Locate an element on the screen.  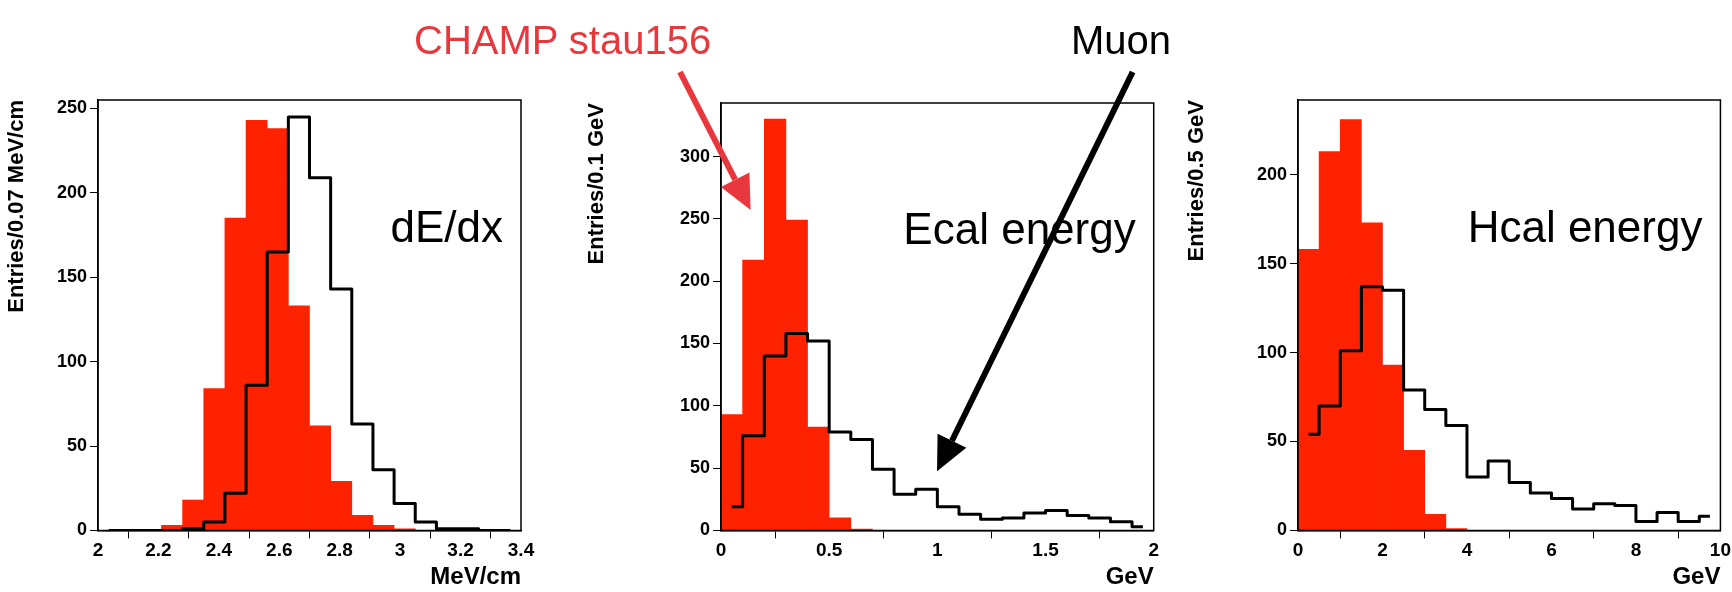
x-tick-label: 3.2 is located at coordinates (460, 550).